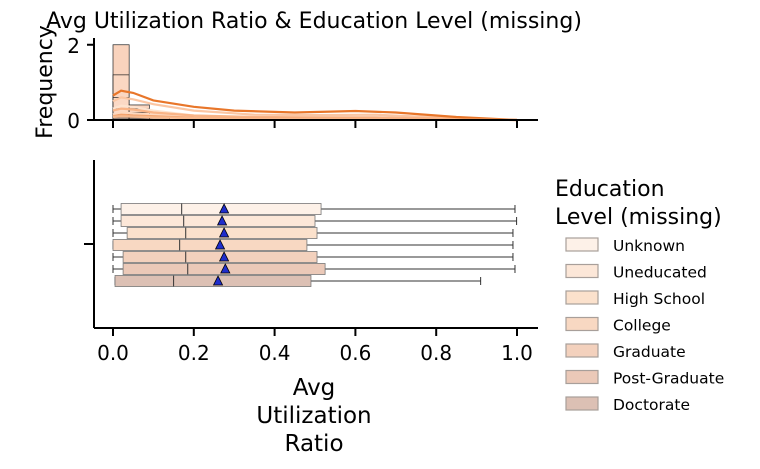  Describe the element at coordinates (642, 326) in the screenshot. I see `legend-entry: College` at that location.